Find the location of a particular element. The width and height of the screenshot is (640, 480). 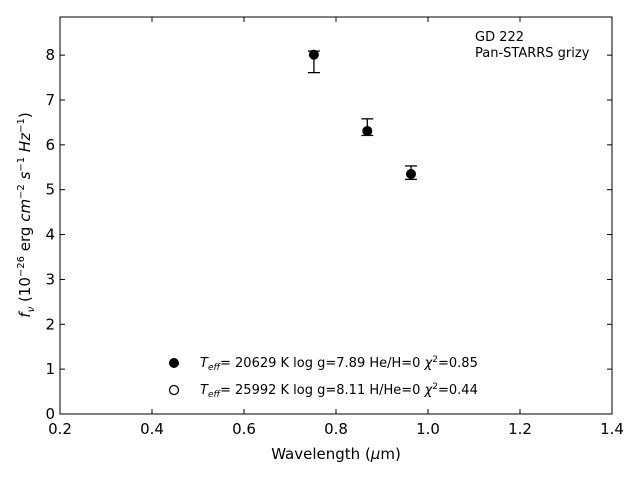

x-tick-label-1: 0.4 is located at coordinates (152, 429).